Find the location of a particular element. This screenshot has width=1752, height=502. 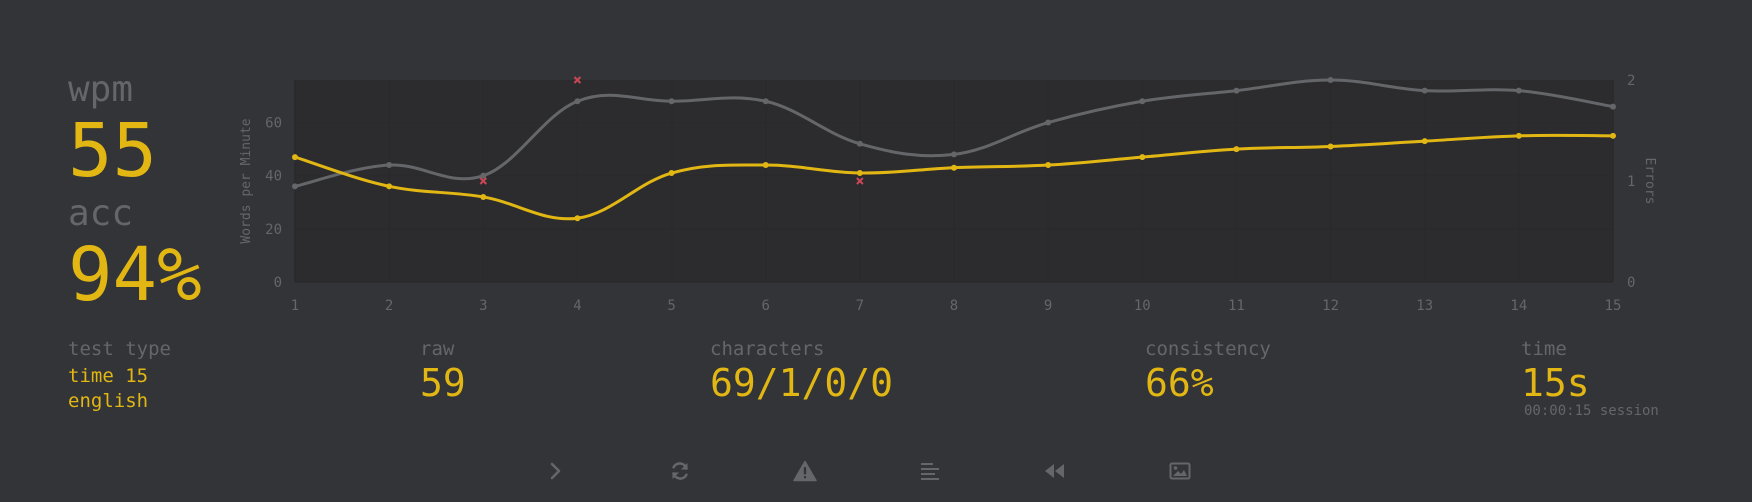

word-history-button is located at coordinates (930, 471).